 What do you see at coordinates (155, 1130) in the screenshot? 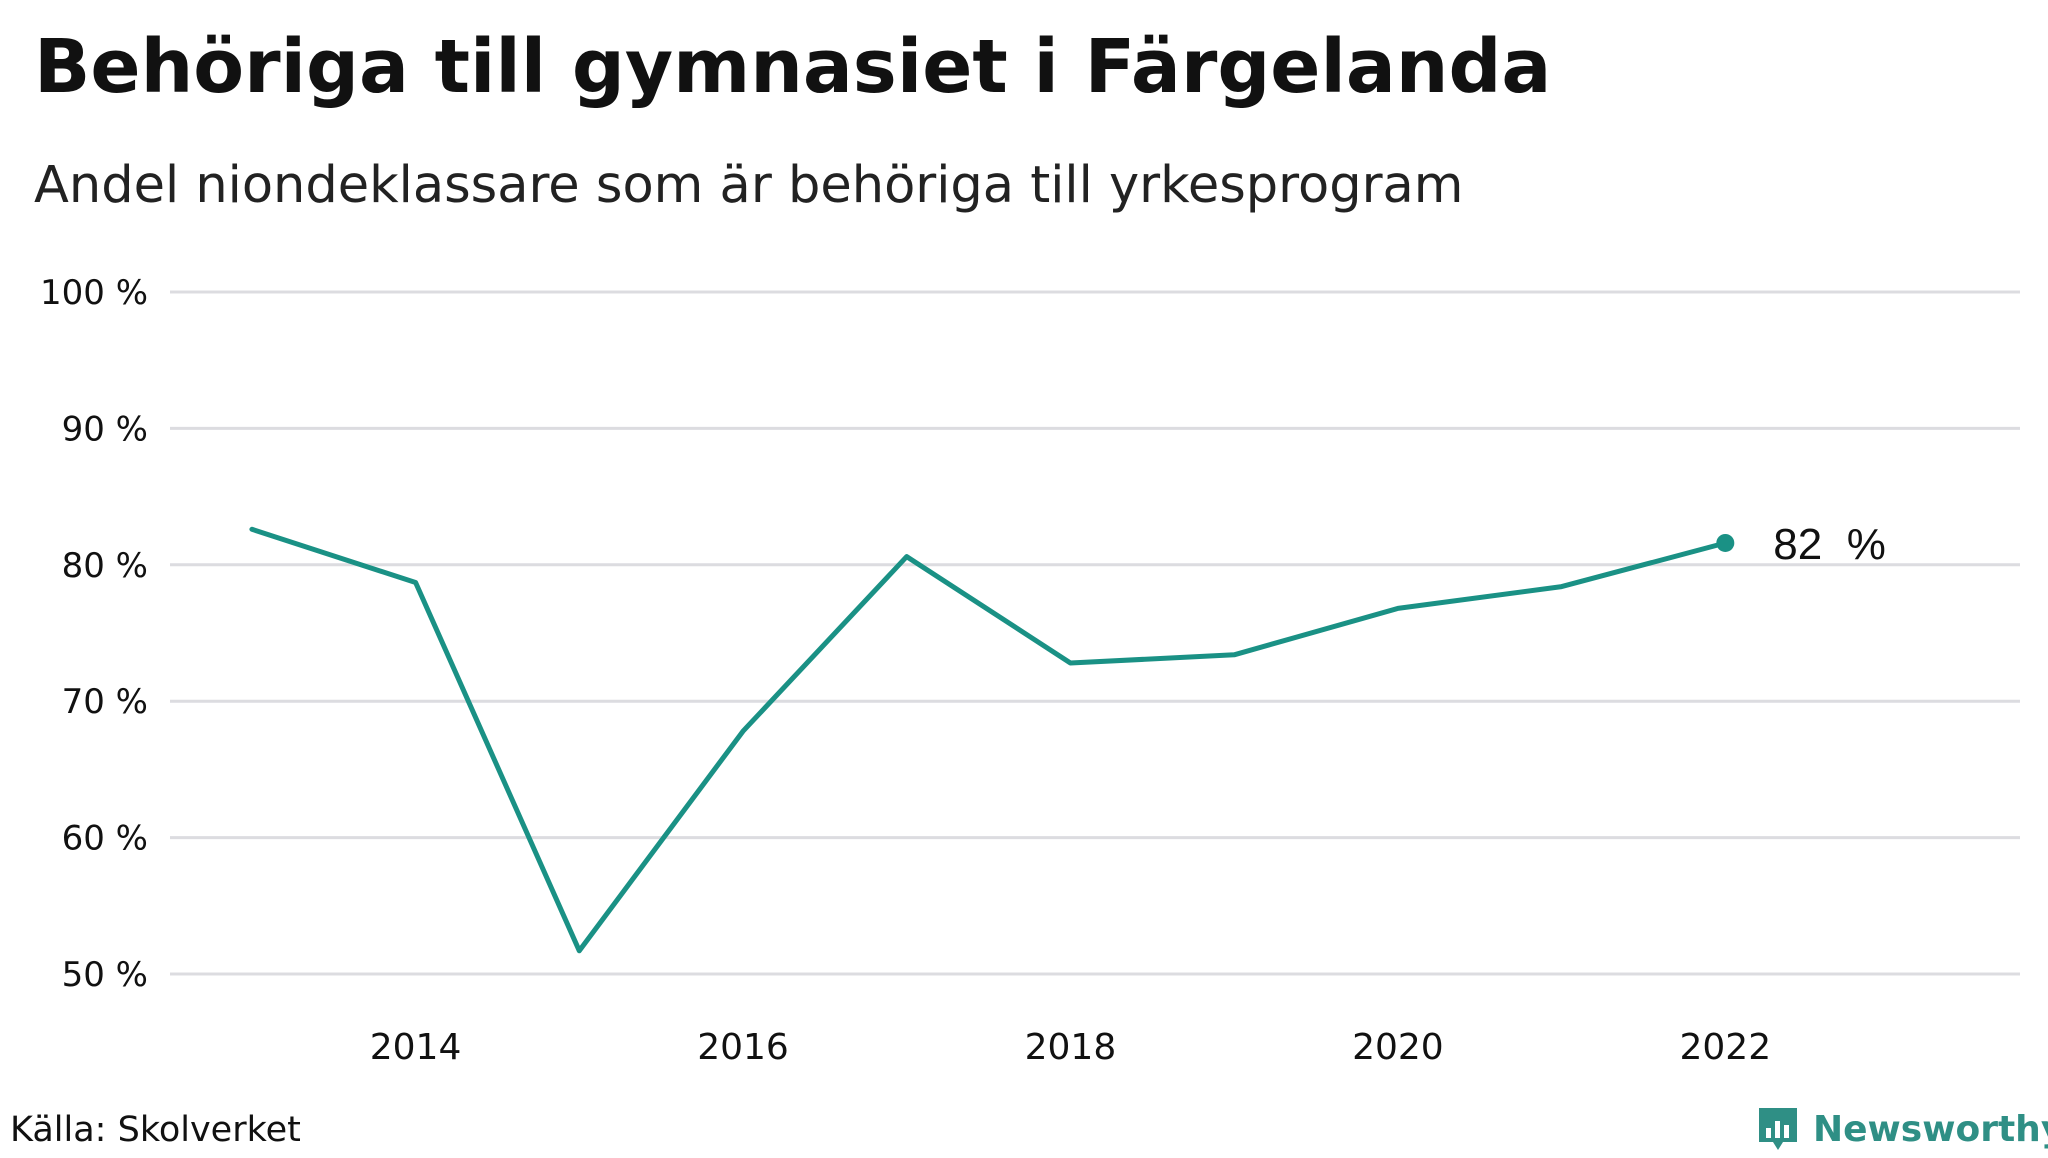
I see `source-note: Källa: Skolverket` at bounding box center [155, 1130].